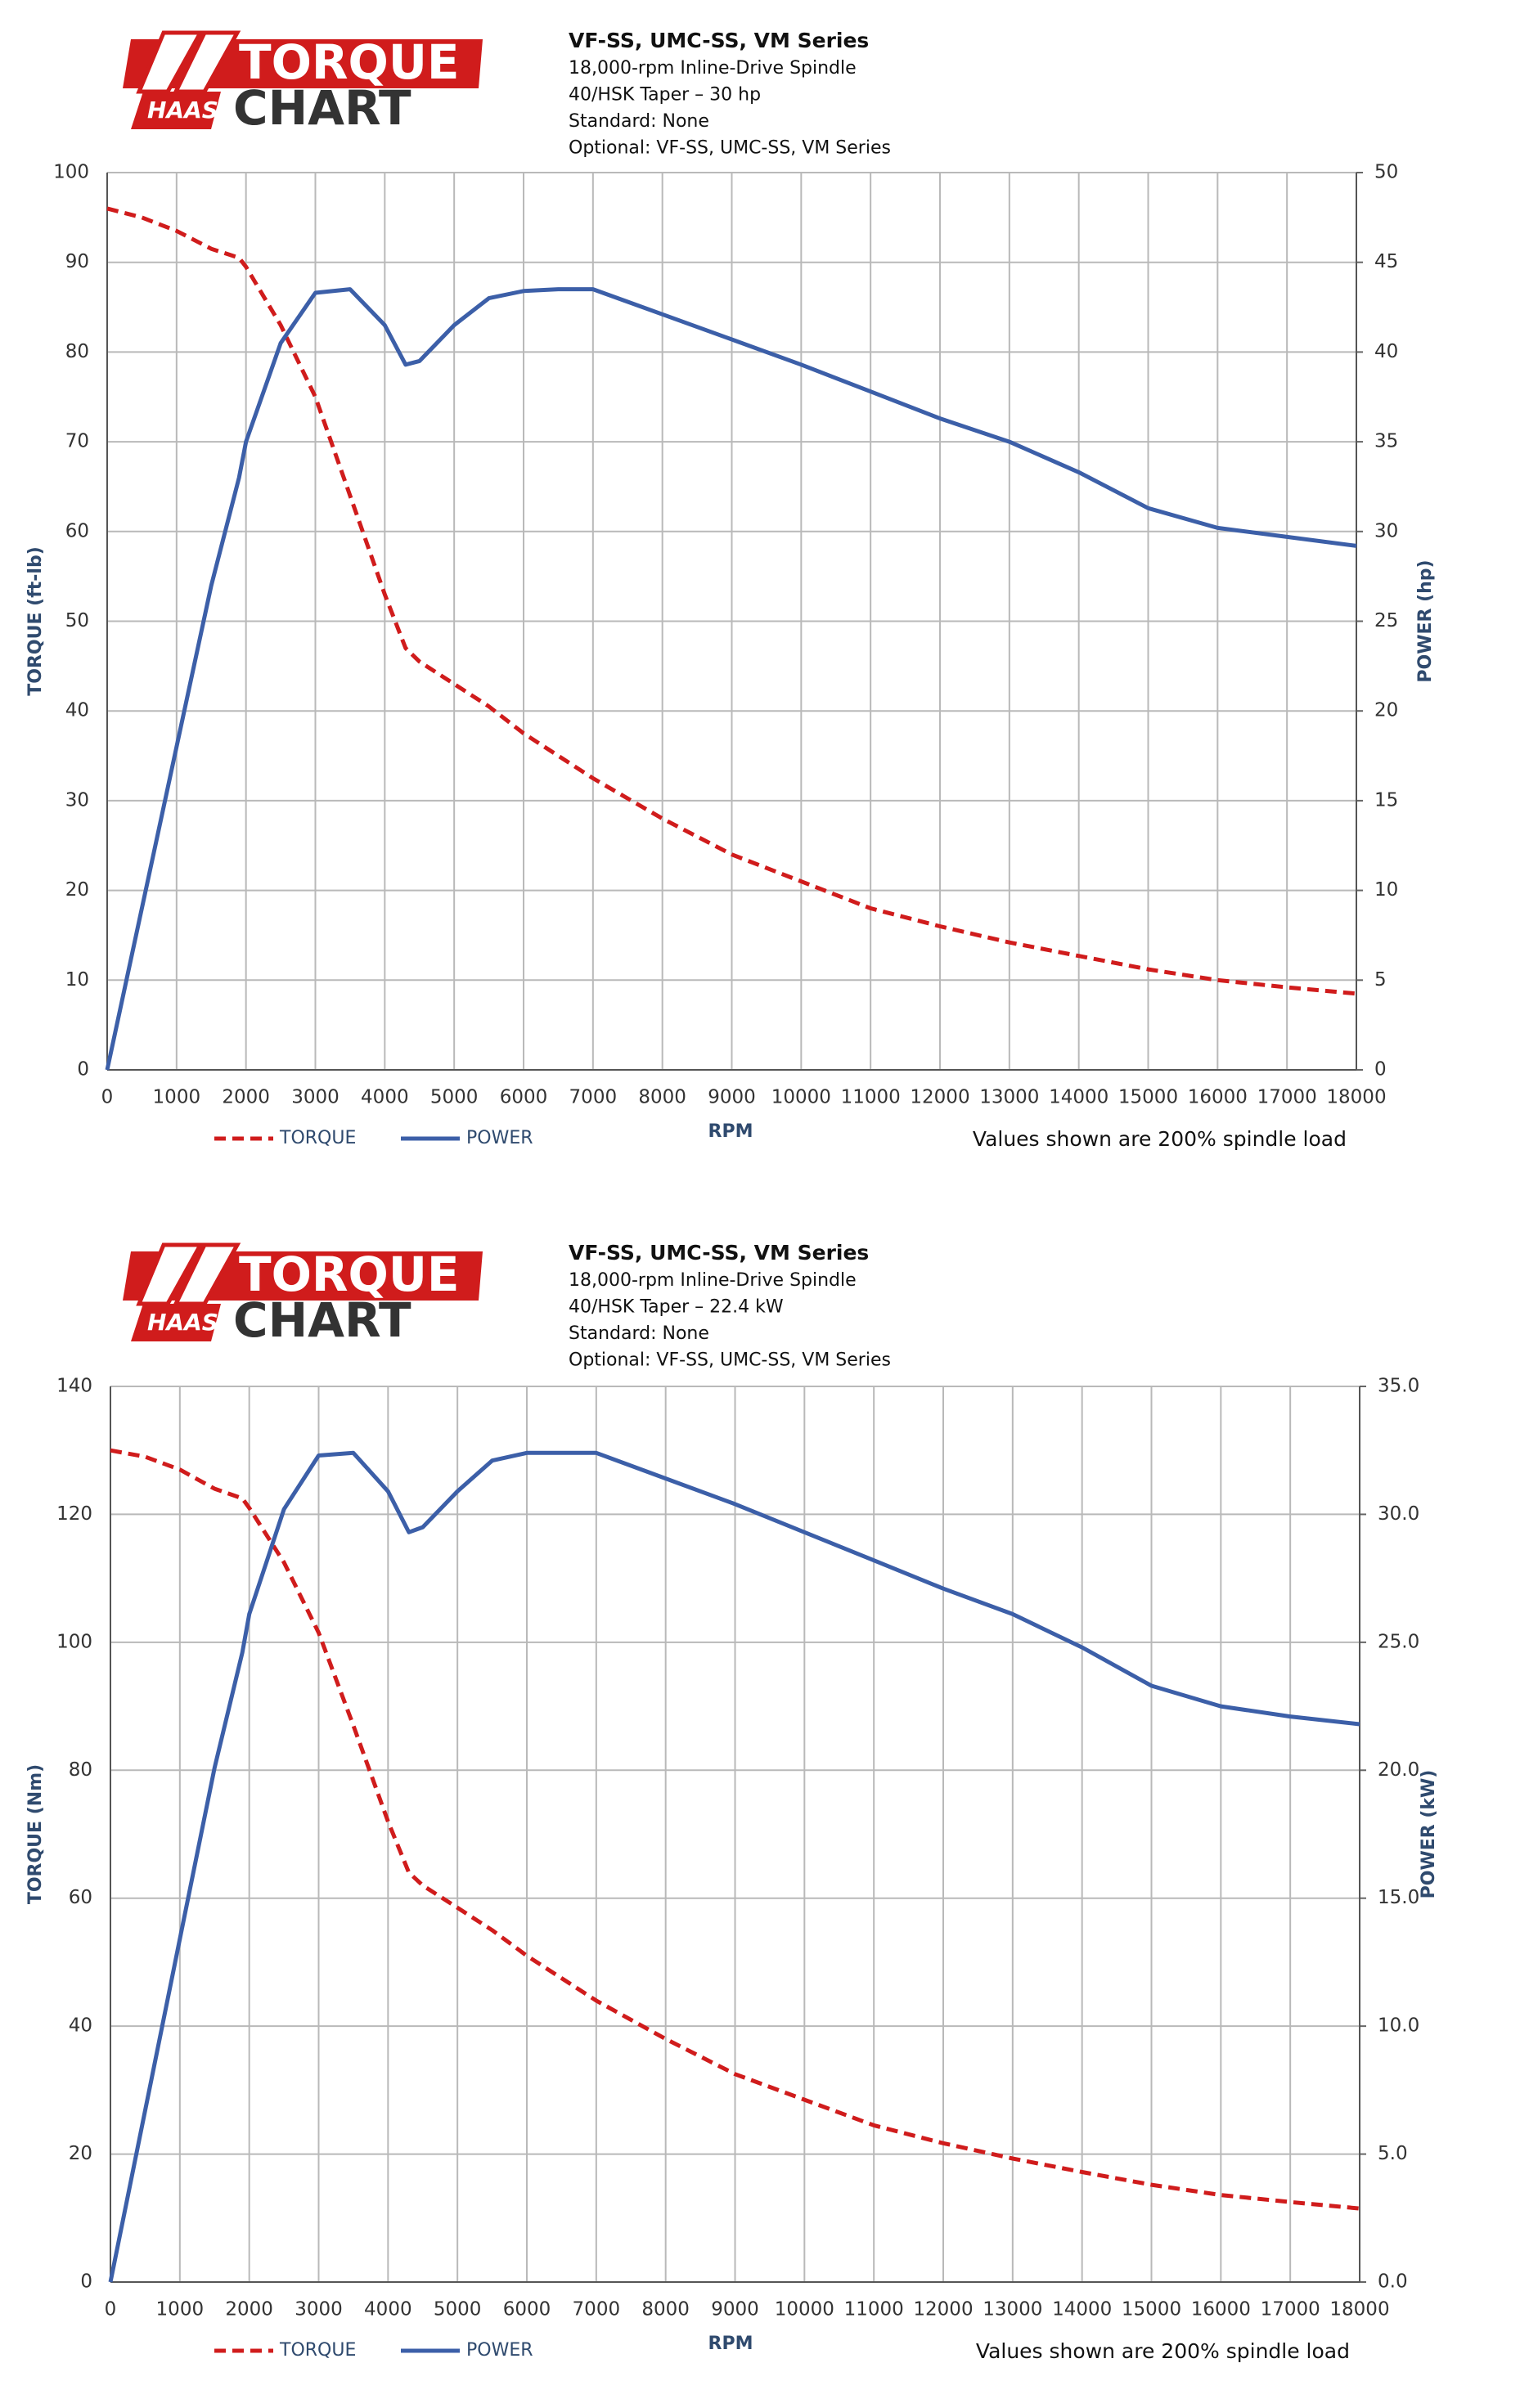 Image resolution: width=1529 pixels, height=2408 pixels. I want to click on y-tick-label: 70, so click(77, 442).